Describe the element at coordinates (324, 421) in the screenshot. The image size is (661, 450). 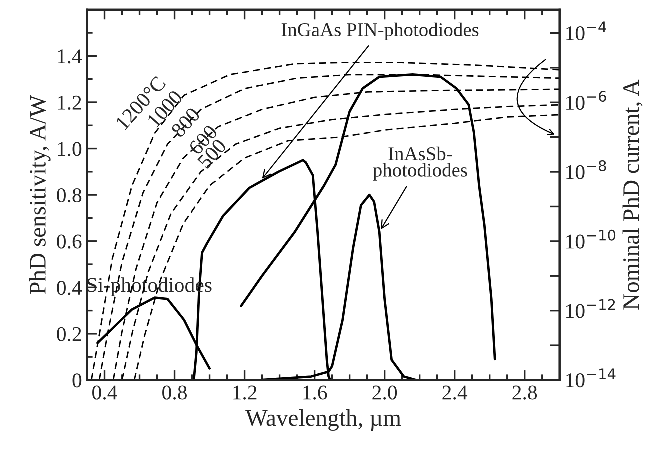
I see `x-axis-title: Wavelength, µm` at that location.